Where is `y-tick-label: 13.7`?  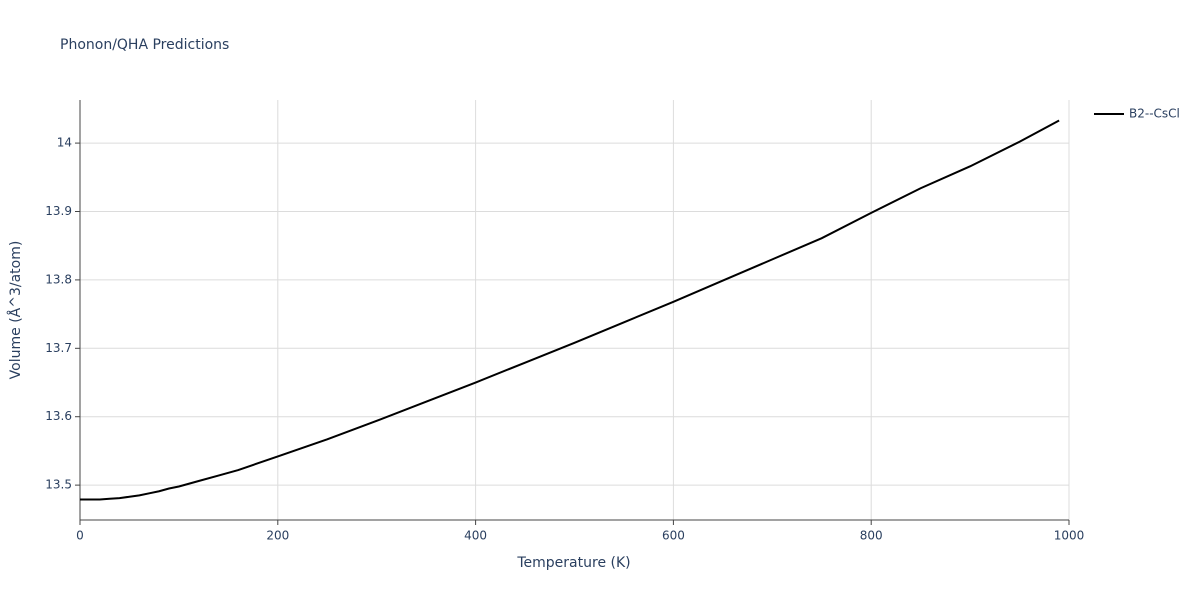
y-tick-label: 13.7 is located at coordinates (58, 348).